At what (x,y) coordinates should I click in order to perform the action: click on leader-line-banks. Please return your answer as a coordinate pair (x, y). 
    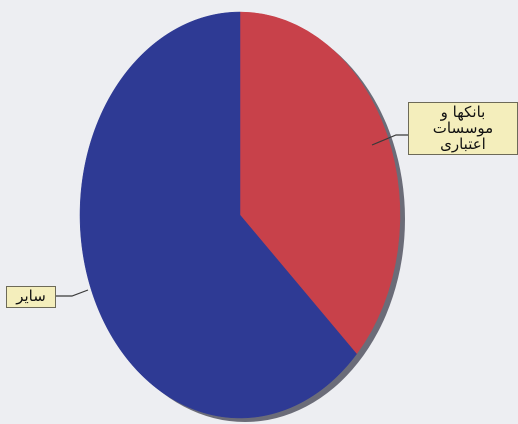
    Looking at the image, I should click on (389, 140).